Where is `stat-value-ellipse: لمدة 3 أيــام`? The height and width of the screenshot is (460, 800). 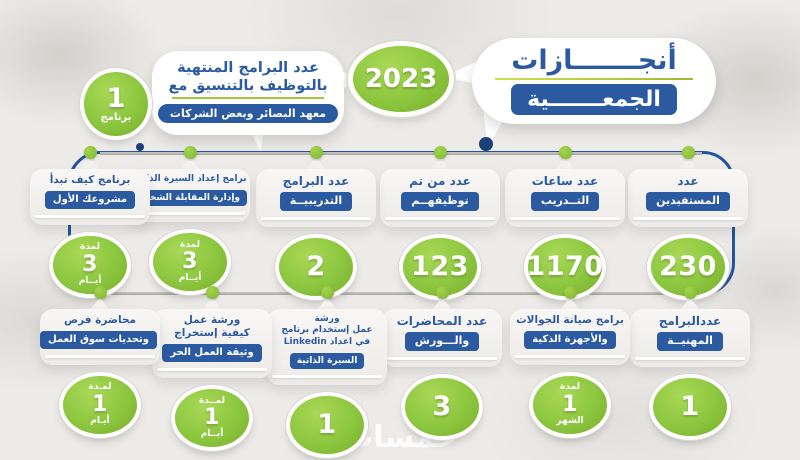
stat-value-ellipse: لمدة 3 أيــام is located at coordinates (190, 262).